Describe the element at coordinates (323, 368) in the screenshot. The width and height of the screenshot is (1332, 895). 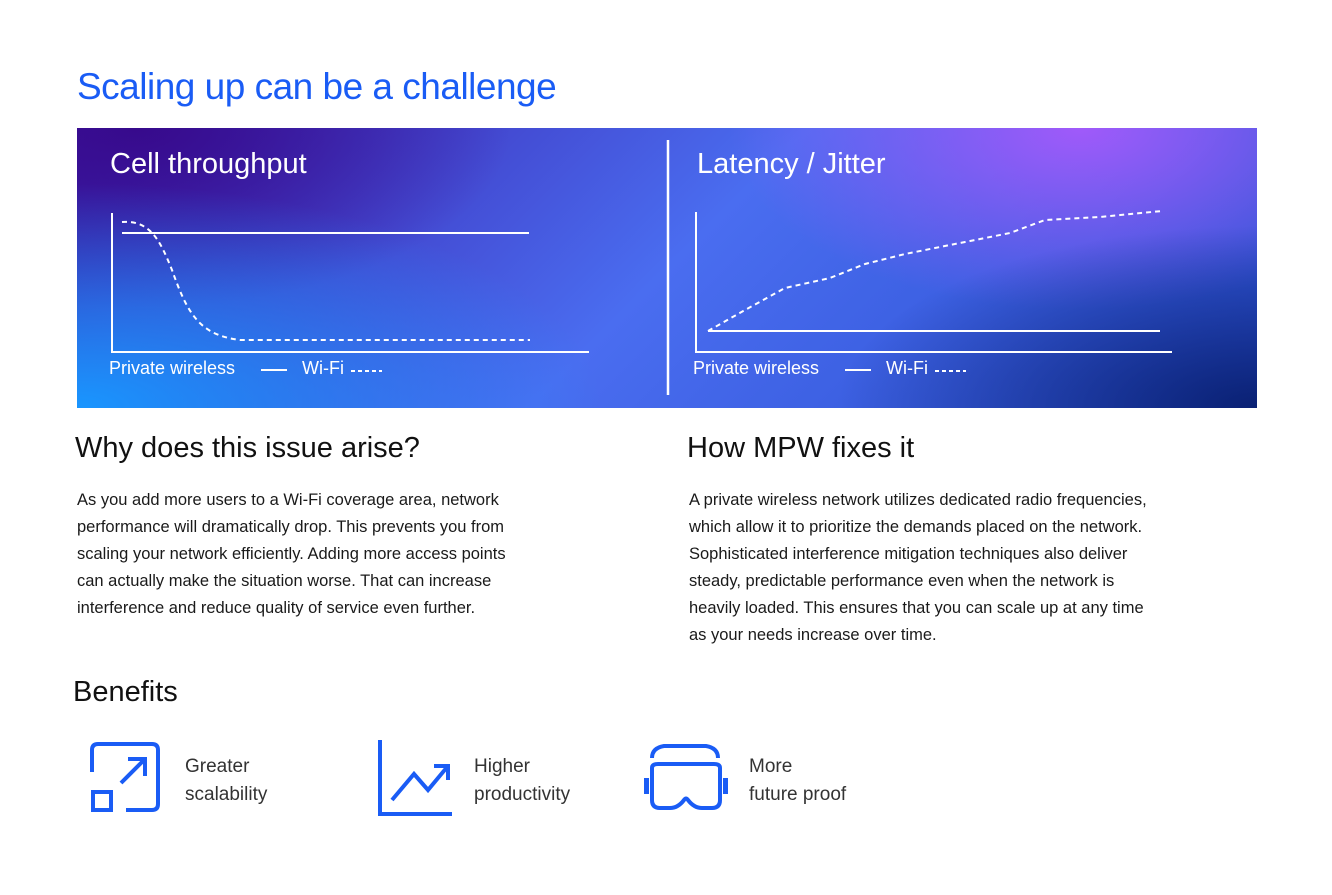
I see `left-legend-wifi: Wi-Fi` at that location.